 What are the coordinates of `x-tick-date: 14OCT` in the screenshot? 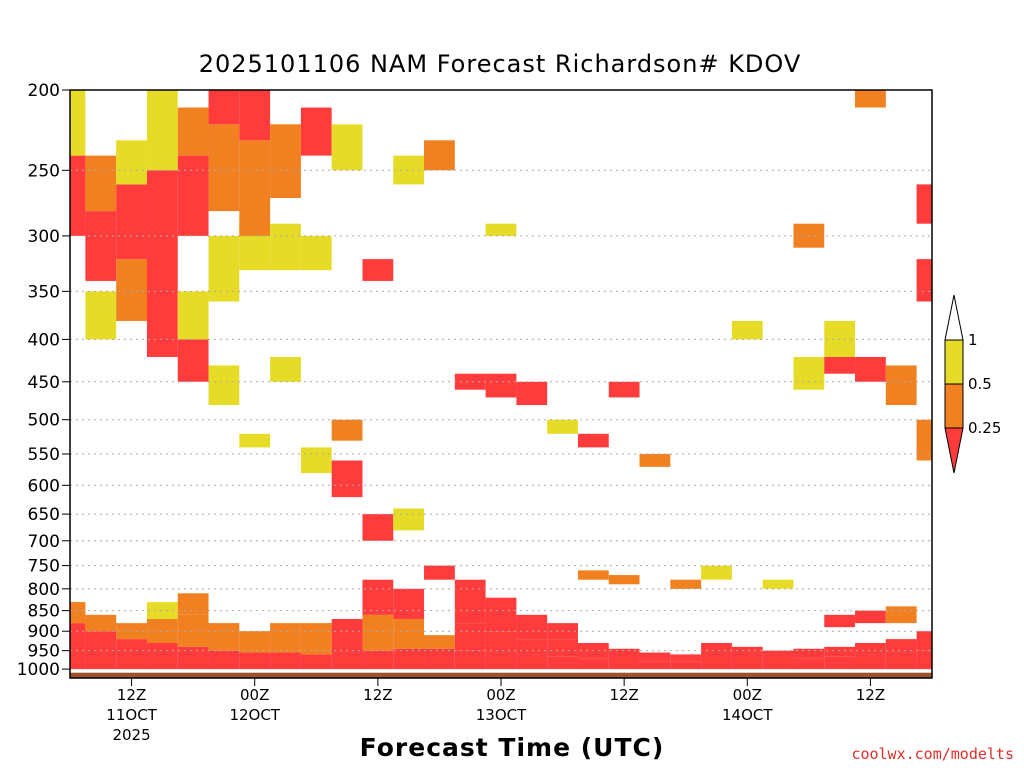 It's located at (747, 715).